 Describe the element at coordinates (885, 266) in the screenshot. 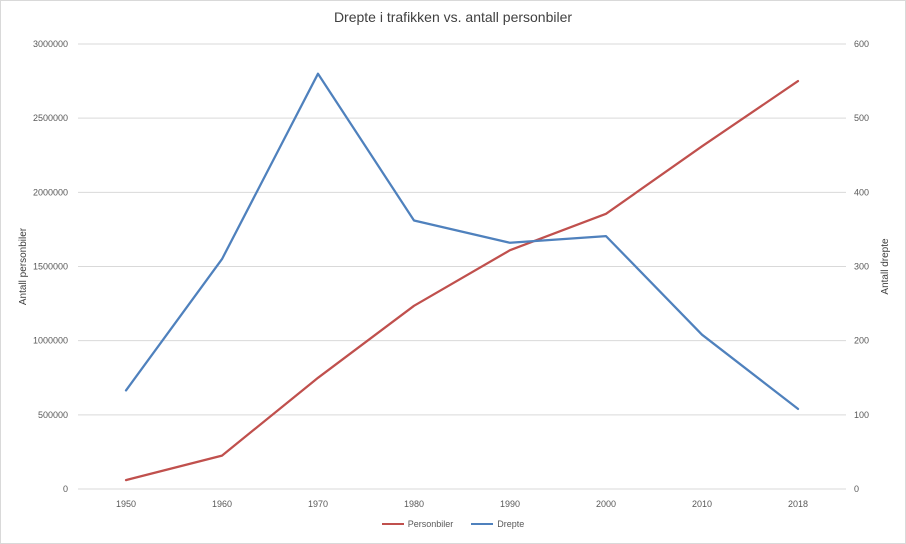

I see `y-right-axis-title: Antall drepte` at that location.